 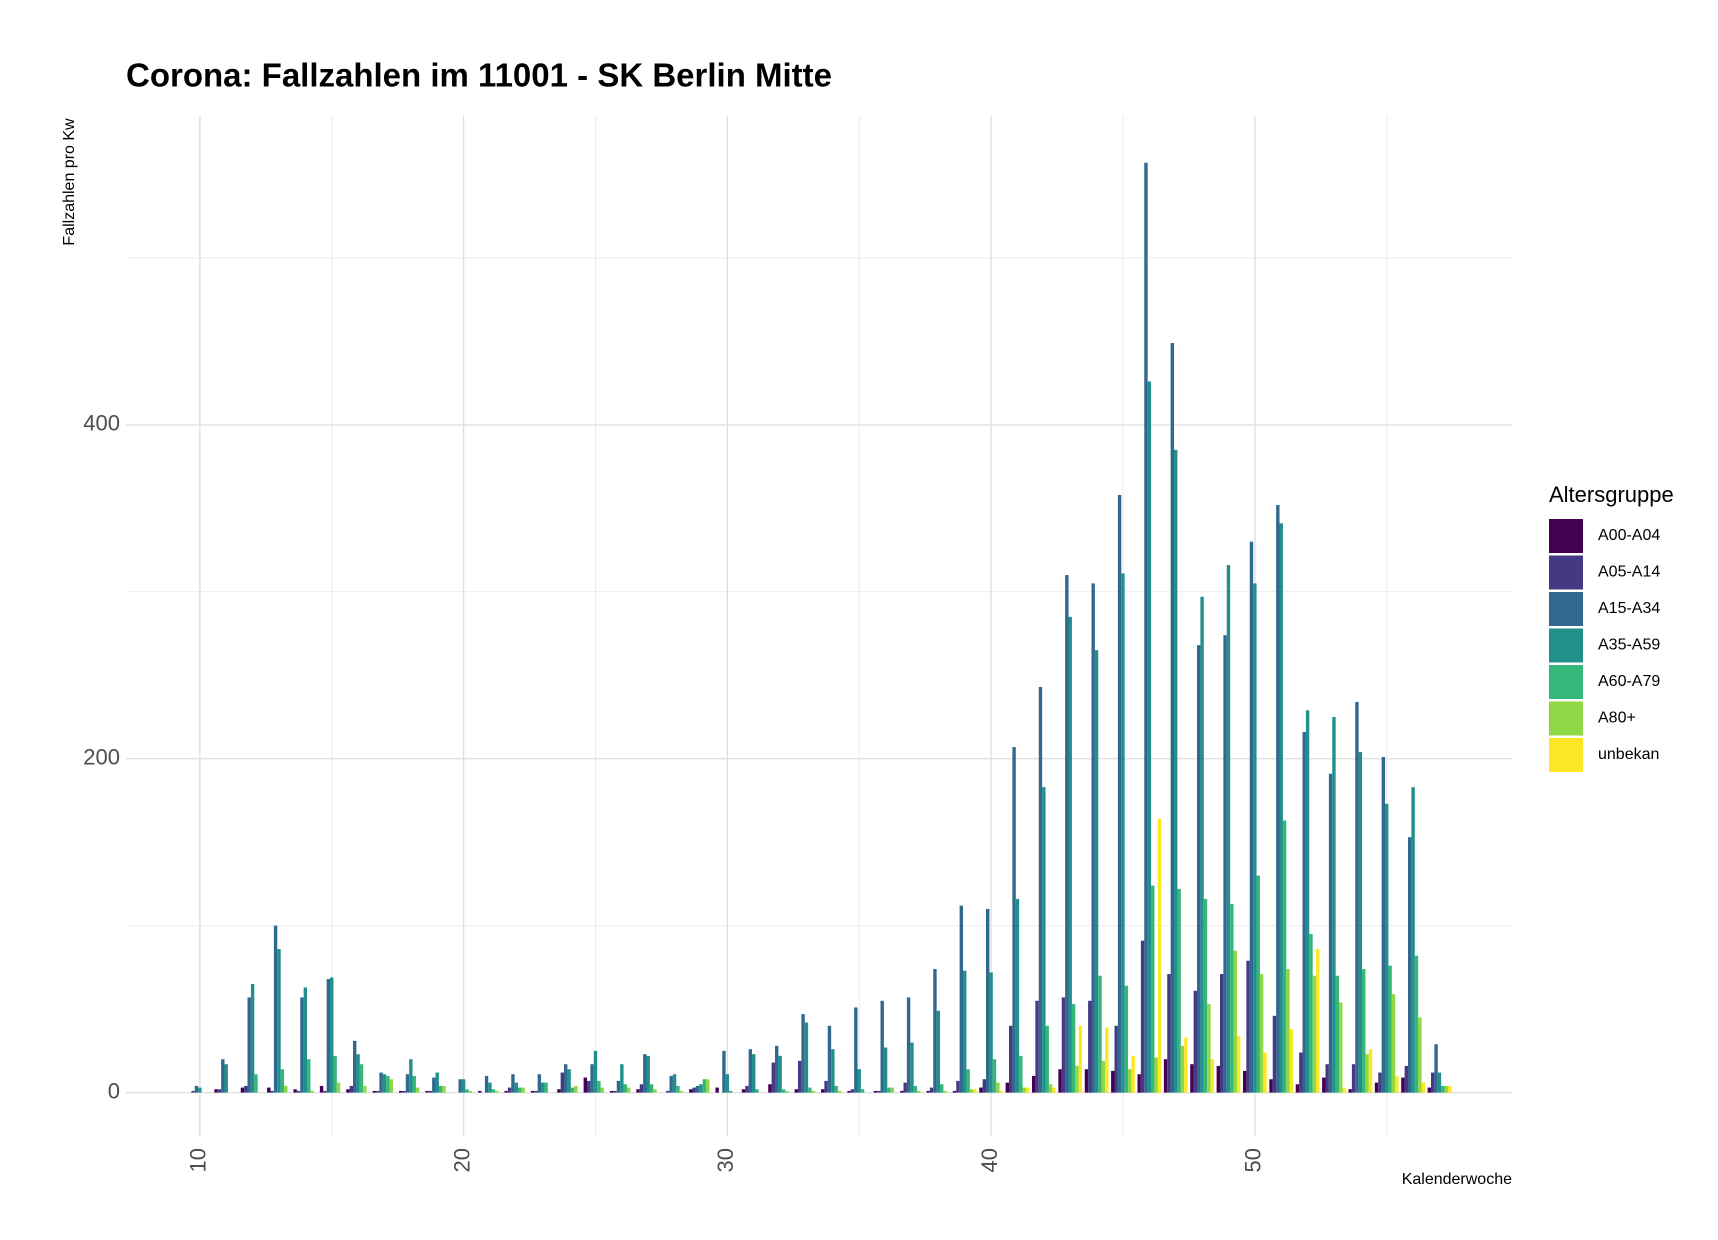 I want to click on legend-label: A80+, so click(x=1617, y=718).